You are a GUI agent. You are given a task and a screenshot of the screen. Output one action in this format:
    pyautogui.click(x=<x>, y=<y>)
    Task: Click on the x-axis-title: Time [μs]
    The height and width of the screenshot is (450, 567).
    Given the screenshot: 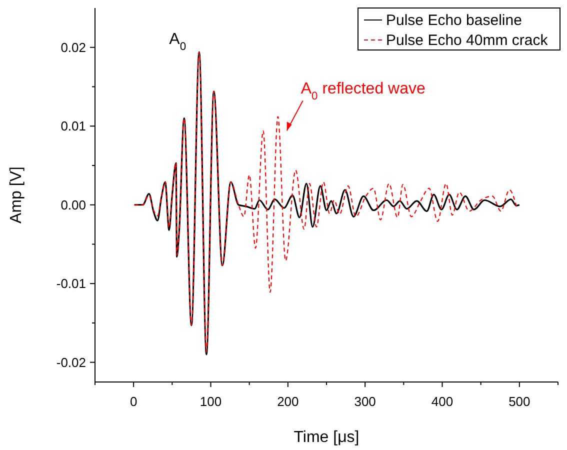 What is the action you would take?
    pyautogui.click(x=327, y=437)
    